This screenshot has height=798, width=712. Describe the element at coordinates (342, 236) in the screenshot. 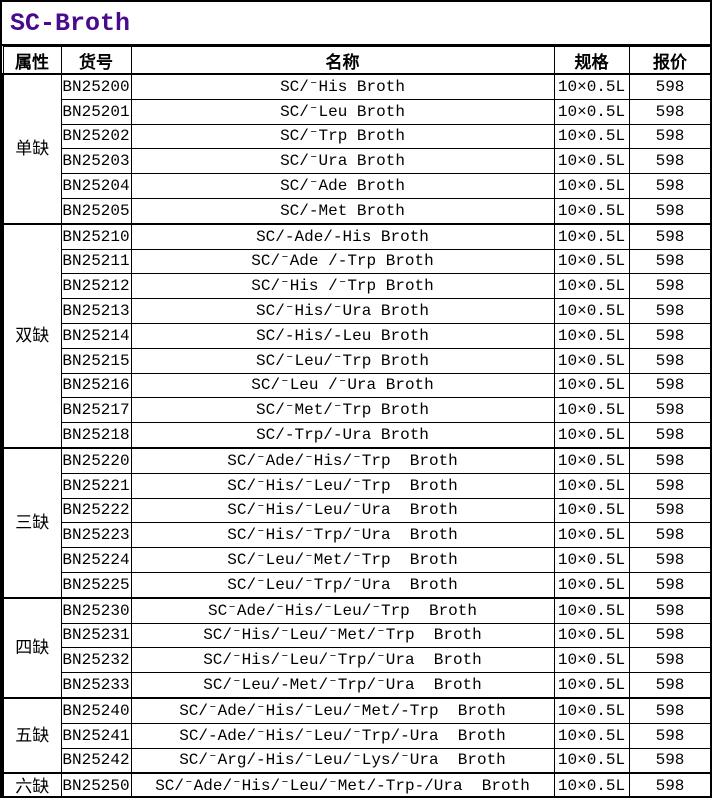

I see `product-name-cell: SC/-Ade/-His Broth` at that location.